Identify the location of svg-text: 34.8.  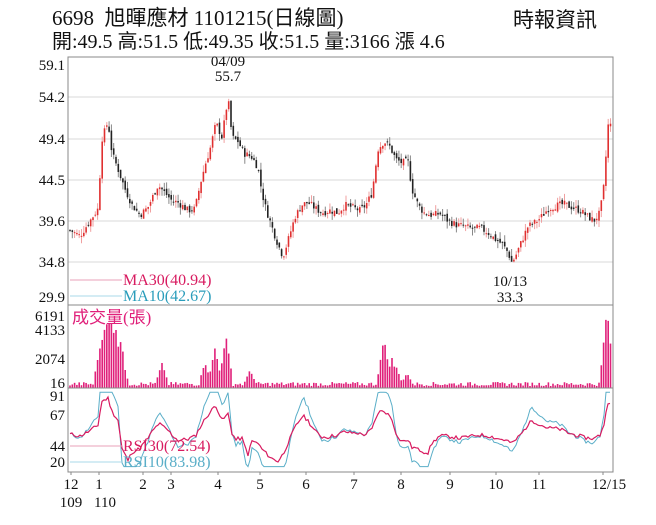
(52, 263).